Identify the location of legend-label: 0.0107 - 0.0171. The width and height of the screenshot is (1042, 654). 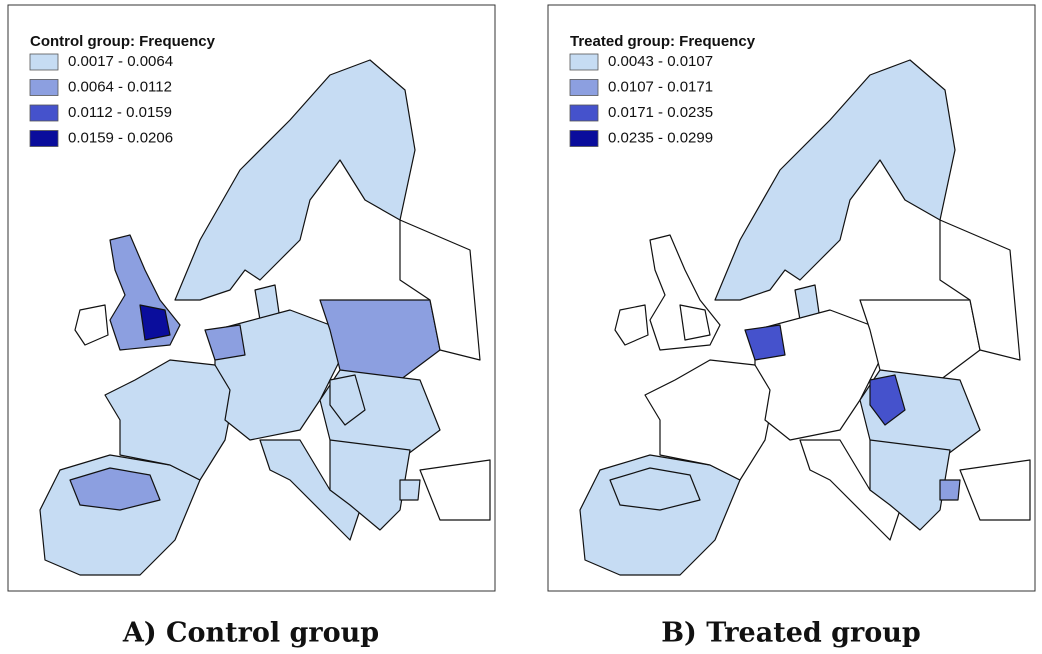
(660, 86).